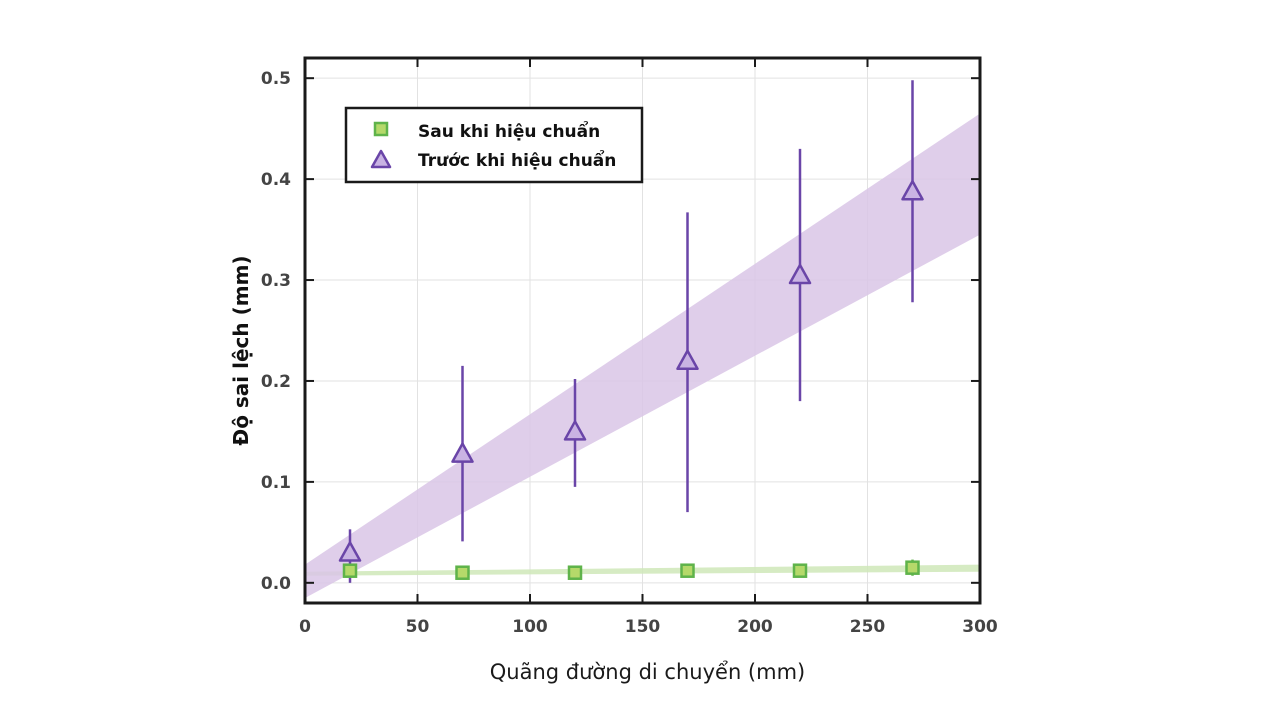  What do you see at coordinates (980, 627) in the screenshot?
I see `x-tick-label: 300` at bounding box center [980, 627].